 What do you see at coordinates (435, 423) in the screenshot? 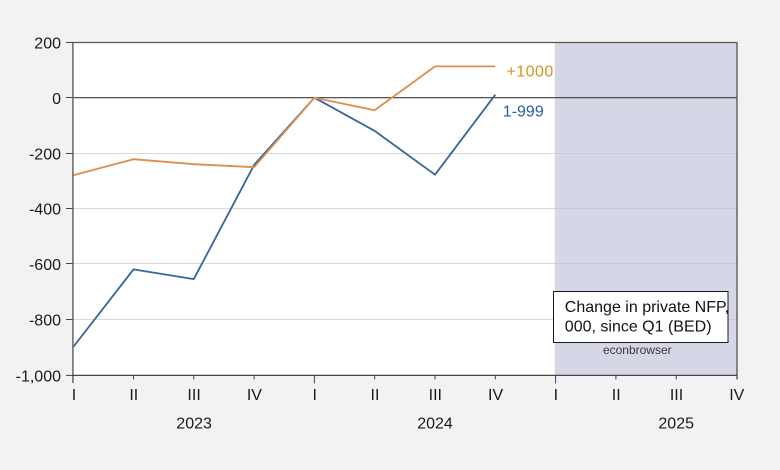
I see `svg-text: 2024` at bounding box center [435, 423].